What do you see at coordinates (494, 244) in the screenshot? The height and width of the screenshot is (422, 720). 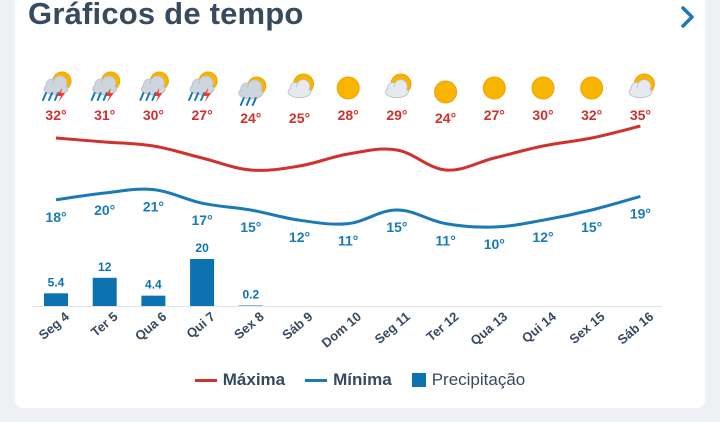 I see `min-temp-label: 10°` at bounding box center [494, 244].